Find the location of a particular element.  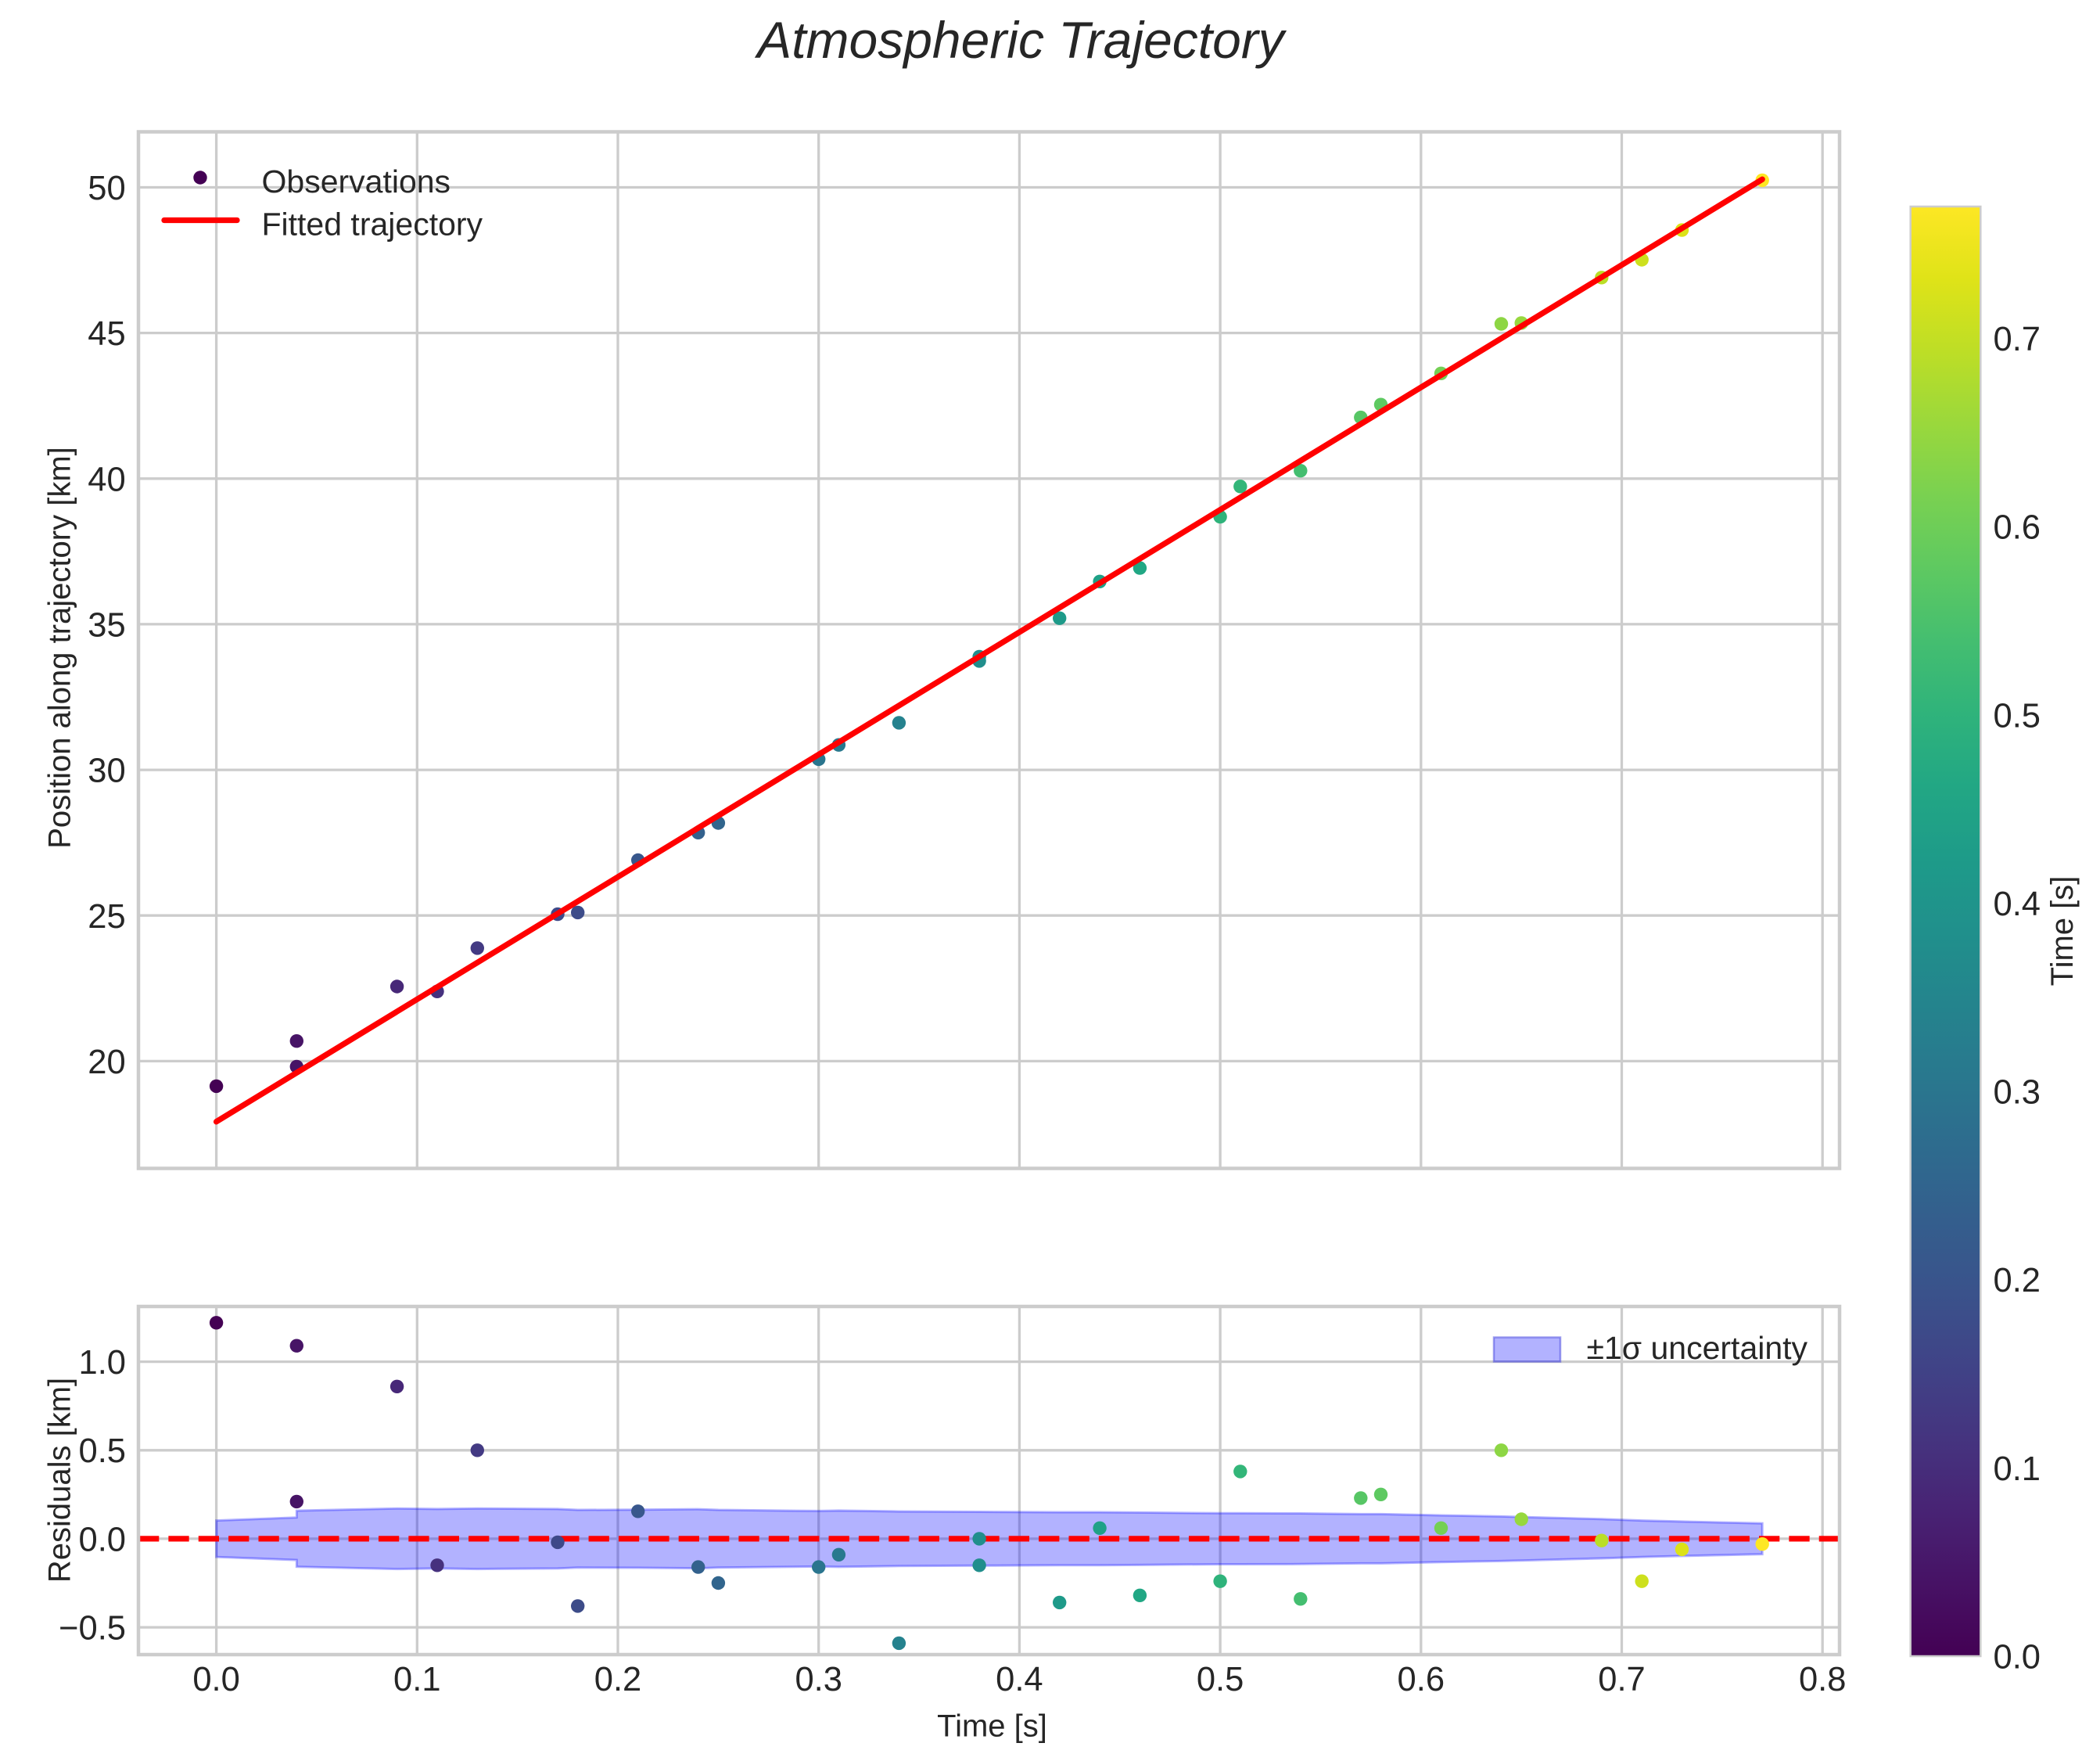

svg-text: 50 is located at coordinates (106, 188).